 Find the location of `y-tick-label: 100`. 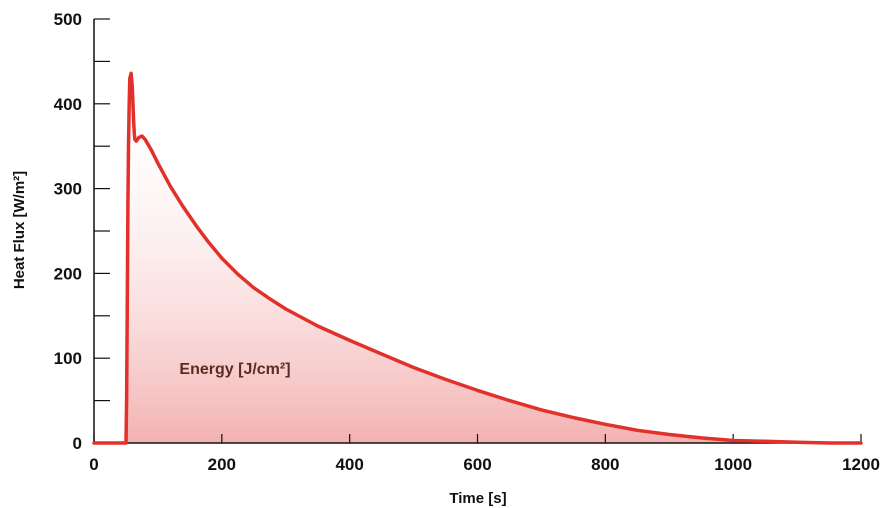

y-tick-label: 100 is located at coordinates (68, 358).